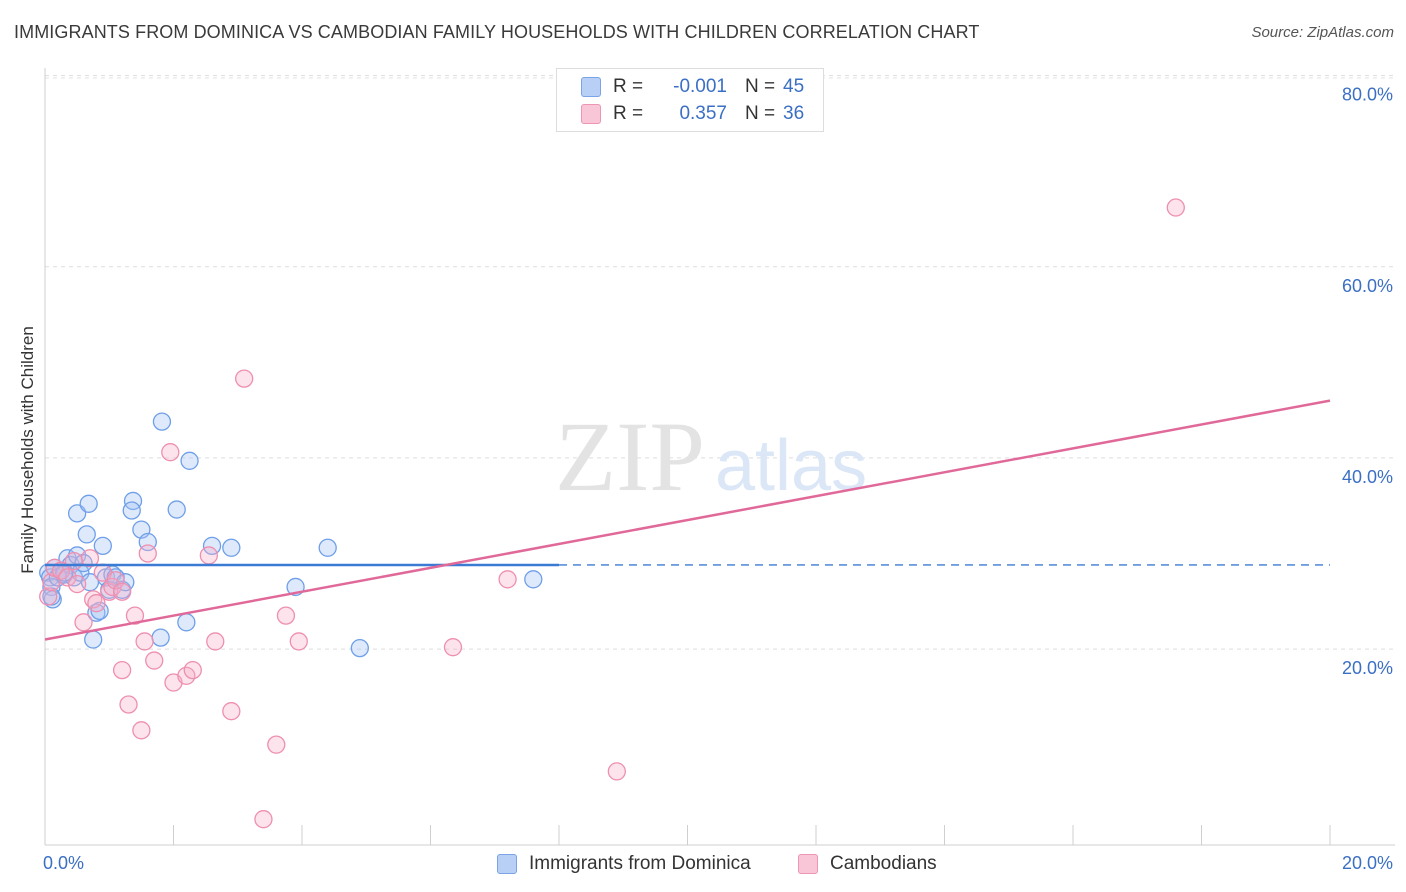  I want to click on x-tick-label-1: 20.0%, so click(1367, 863).